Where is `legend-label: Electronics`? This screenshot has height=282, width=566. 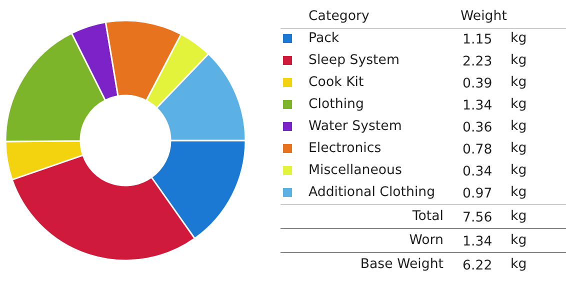
legend-label: Electronics is located at coordinates (345, 148).